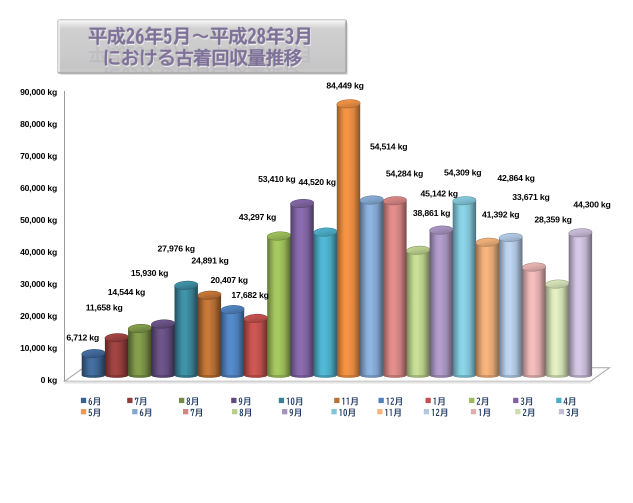 The height and width of the screenshot is (503, 633). I want to click on svg-text: 42,864 kg, so click(515, 178).